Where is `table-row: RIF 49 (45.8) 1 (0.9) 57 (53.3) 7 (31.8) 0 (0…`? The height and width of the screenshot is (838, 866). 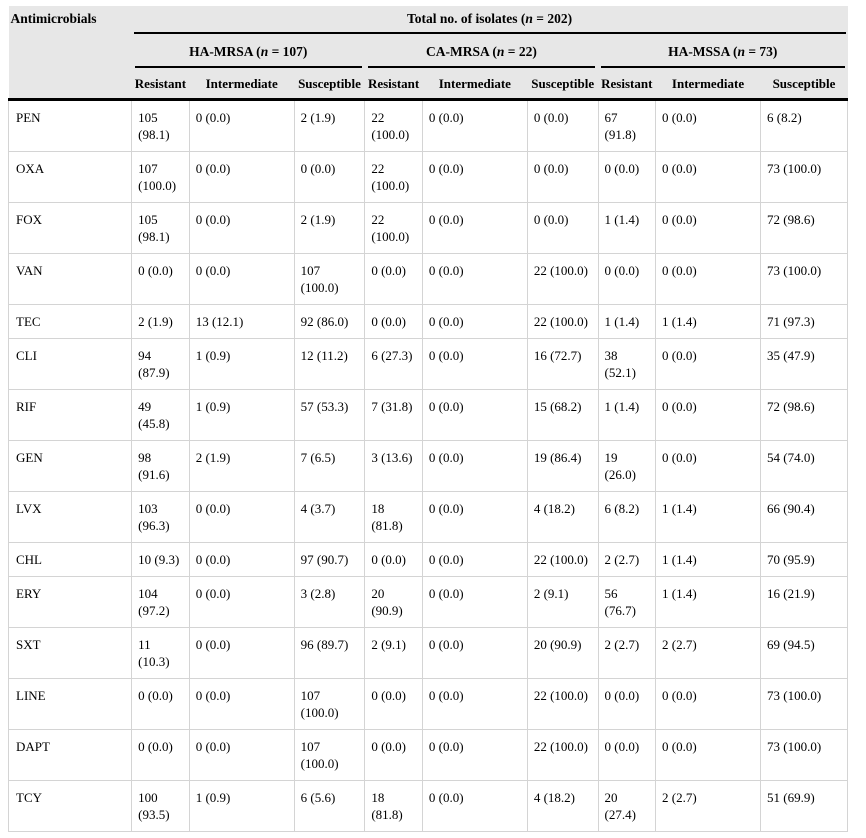 table-row: RIF 49 (45.8) 1 (0.9) 57 (53.3) 7 (31.8) 0 (0… is located at coordinates (427, 415).